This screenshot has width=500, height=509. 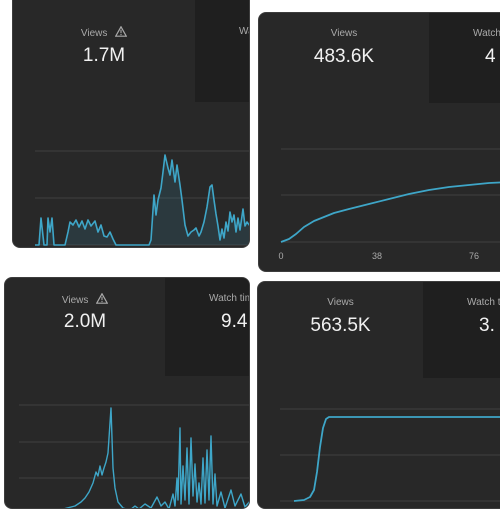 I want to click on views-chart: 0 38 76, so click(x=389, y=204).